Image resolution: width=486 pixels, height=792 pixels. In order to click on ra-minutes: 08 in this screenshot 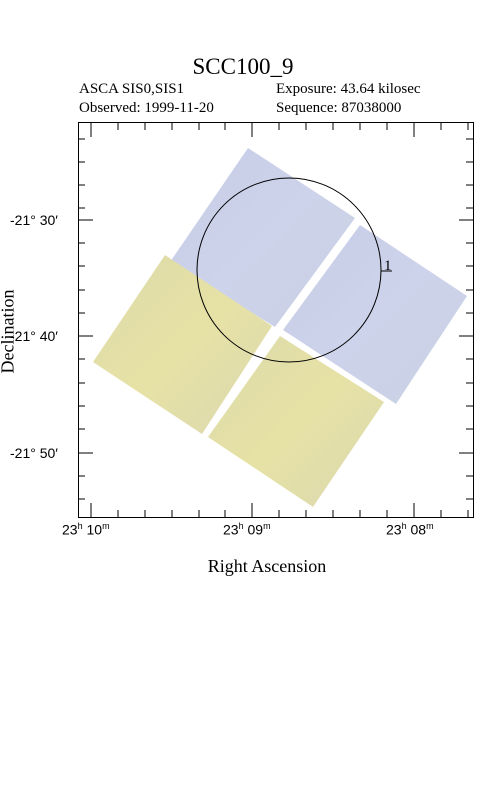, I will do `click(418, 529)`.